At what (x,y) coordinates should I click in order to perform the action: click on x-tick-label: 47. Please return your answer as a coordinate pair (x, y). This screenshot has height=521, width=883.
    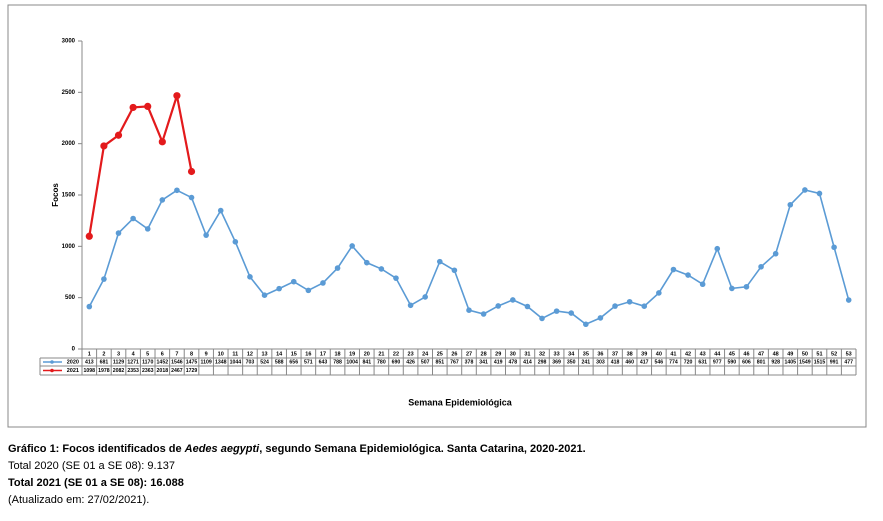
    Looking at the image, I should click on (761, 354).